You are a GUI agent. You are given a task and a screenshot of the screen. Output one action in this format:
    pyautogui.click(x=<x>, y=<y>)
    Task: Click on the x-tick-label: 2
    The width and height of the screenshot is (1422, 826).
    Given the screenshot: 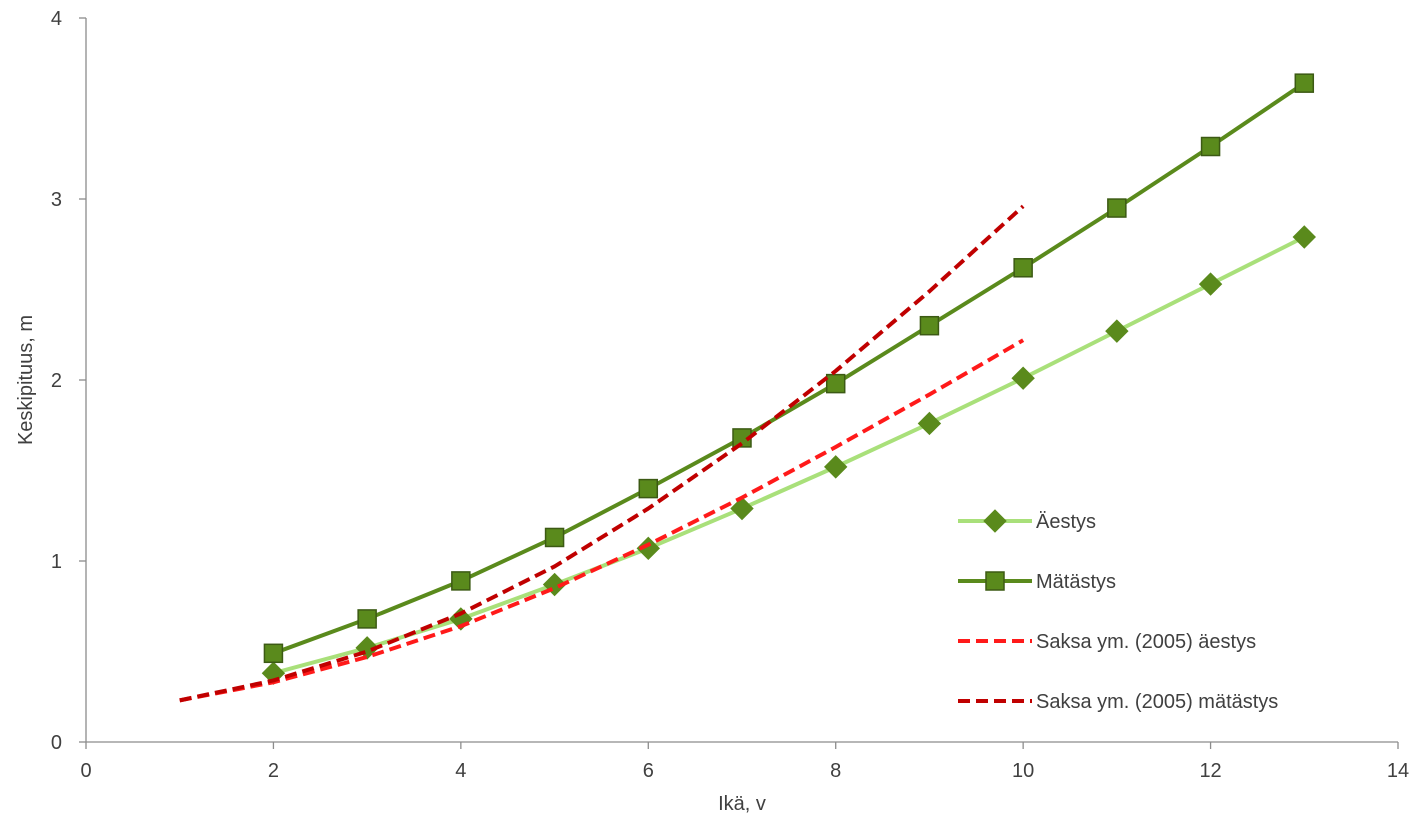 What is the action you would take?
    pyautogui.click(x=273, y=771)
    